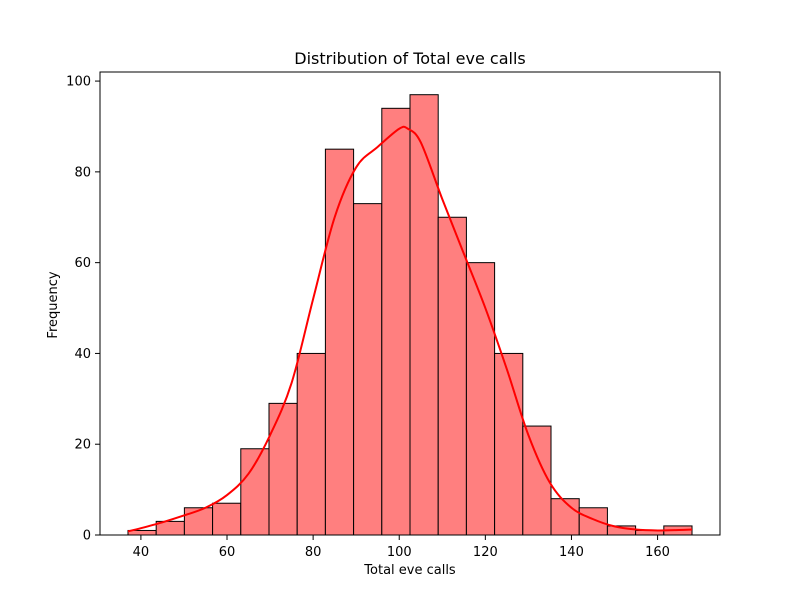  Describe the element at coordinates (78, 82) in the screenshot. I see `y-tick-label: 100` at that location.